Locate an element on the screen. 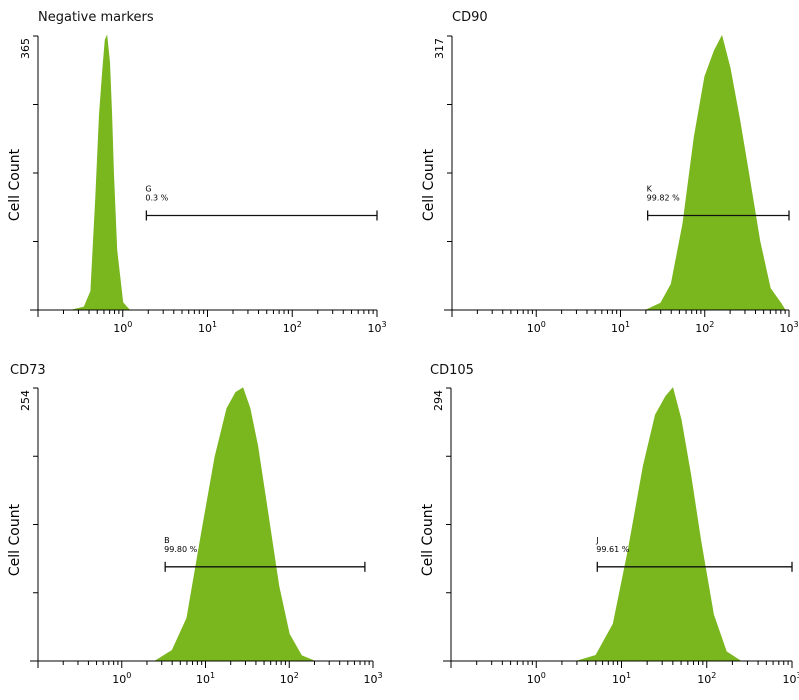 The width and height of the screenshot is (799, 700). y-max-label: 254 is located at coordinates (25, 400).